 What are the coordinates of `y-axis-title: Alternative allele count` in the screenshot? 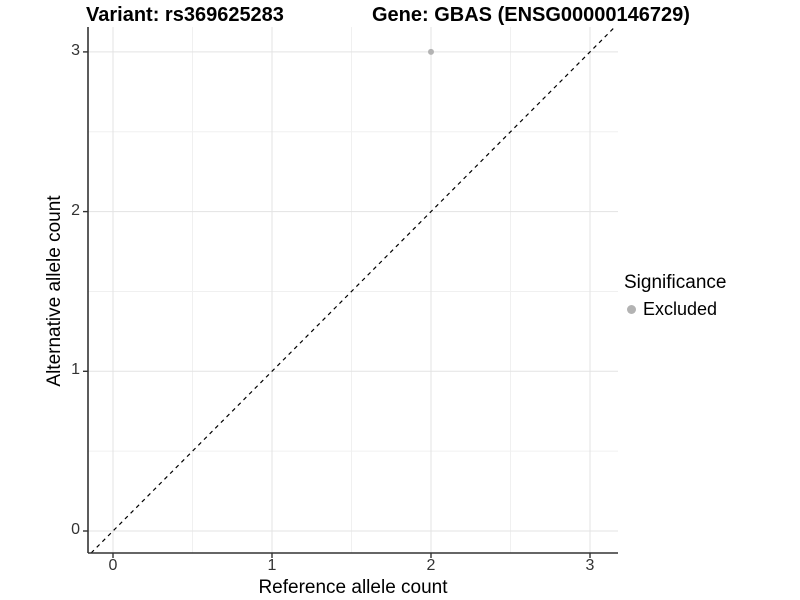 It's located at (54, 291).